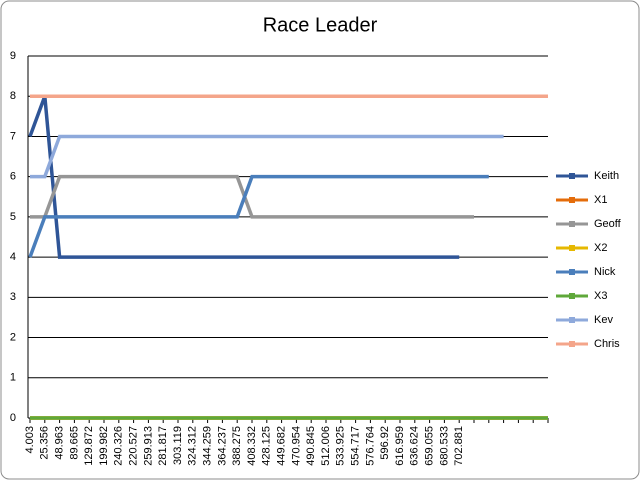  What do you see at coordinates (30, 440) in the screenshot?
I see `x-tick-label: 4.003` at bounding box center [30, 440].